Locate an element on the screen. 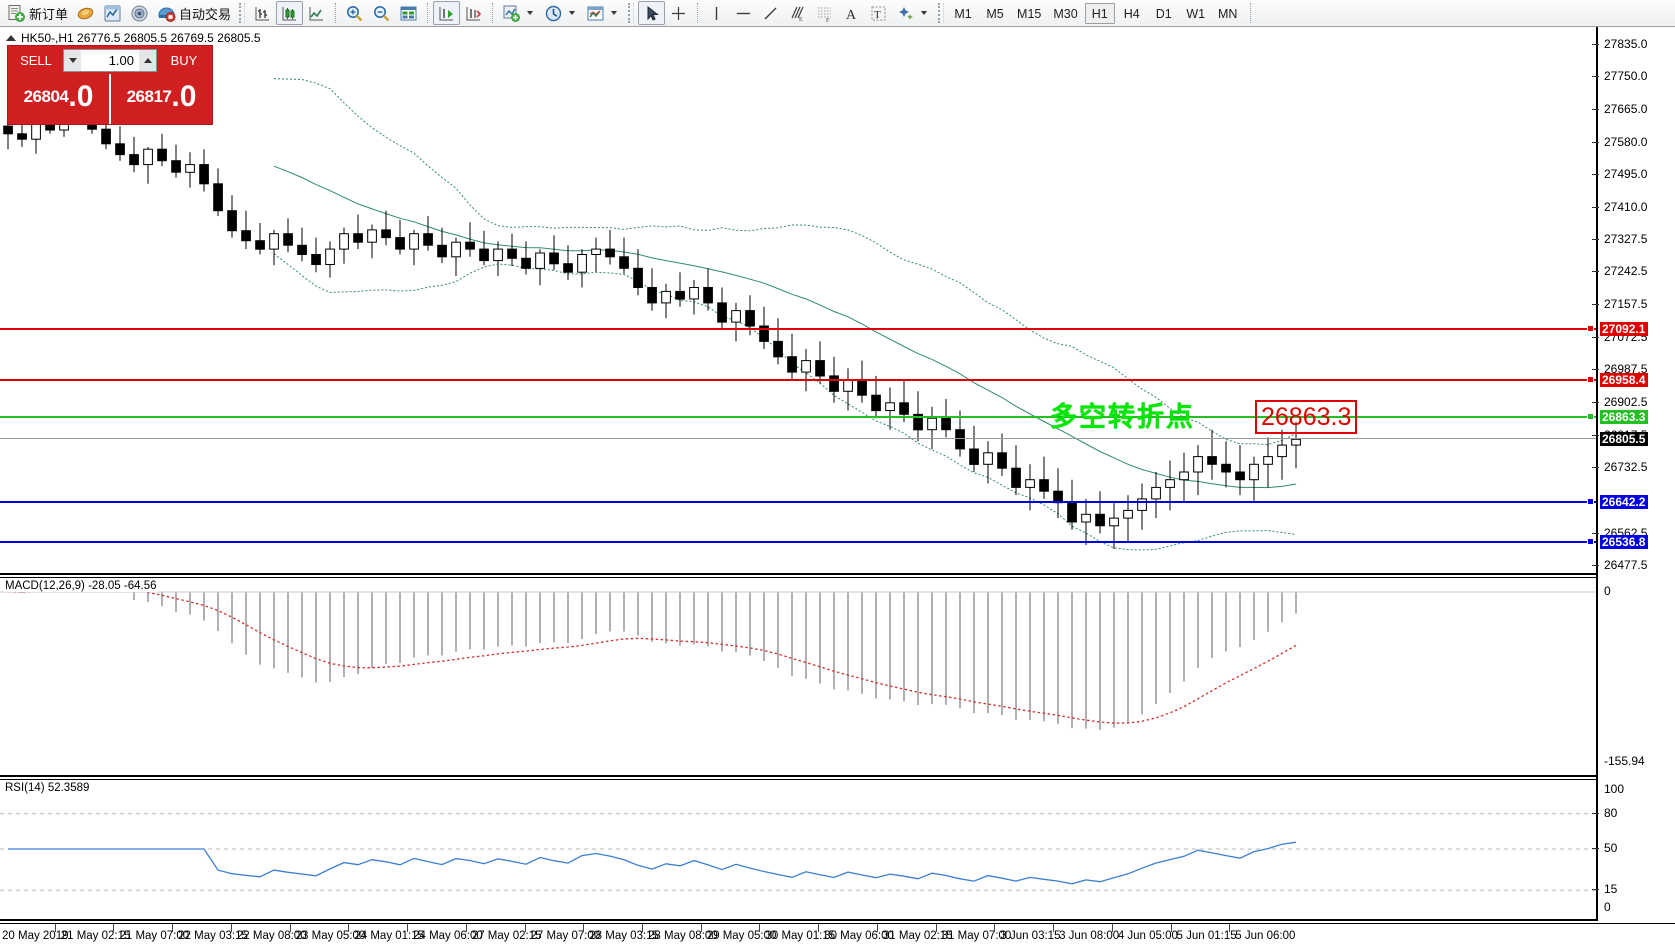  data-window-button is located at coordinates (112, 13).